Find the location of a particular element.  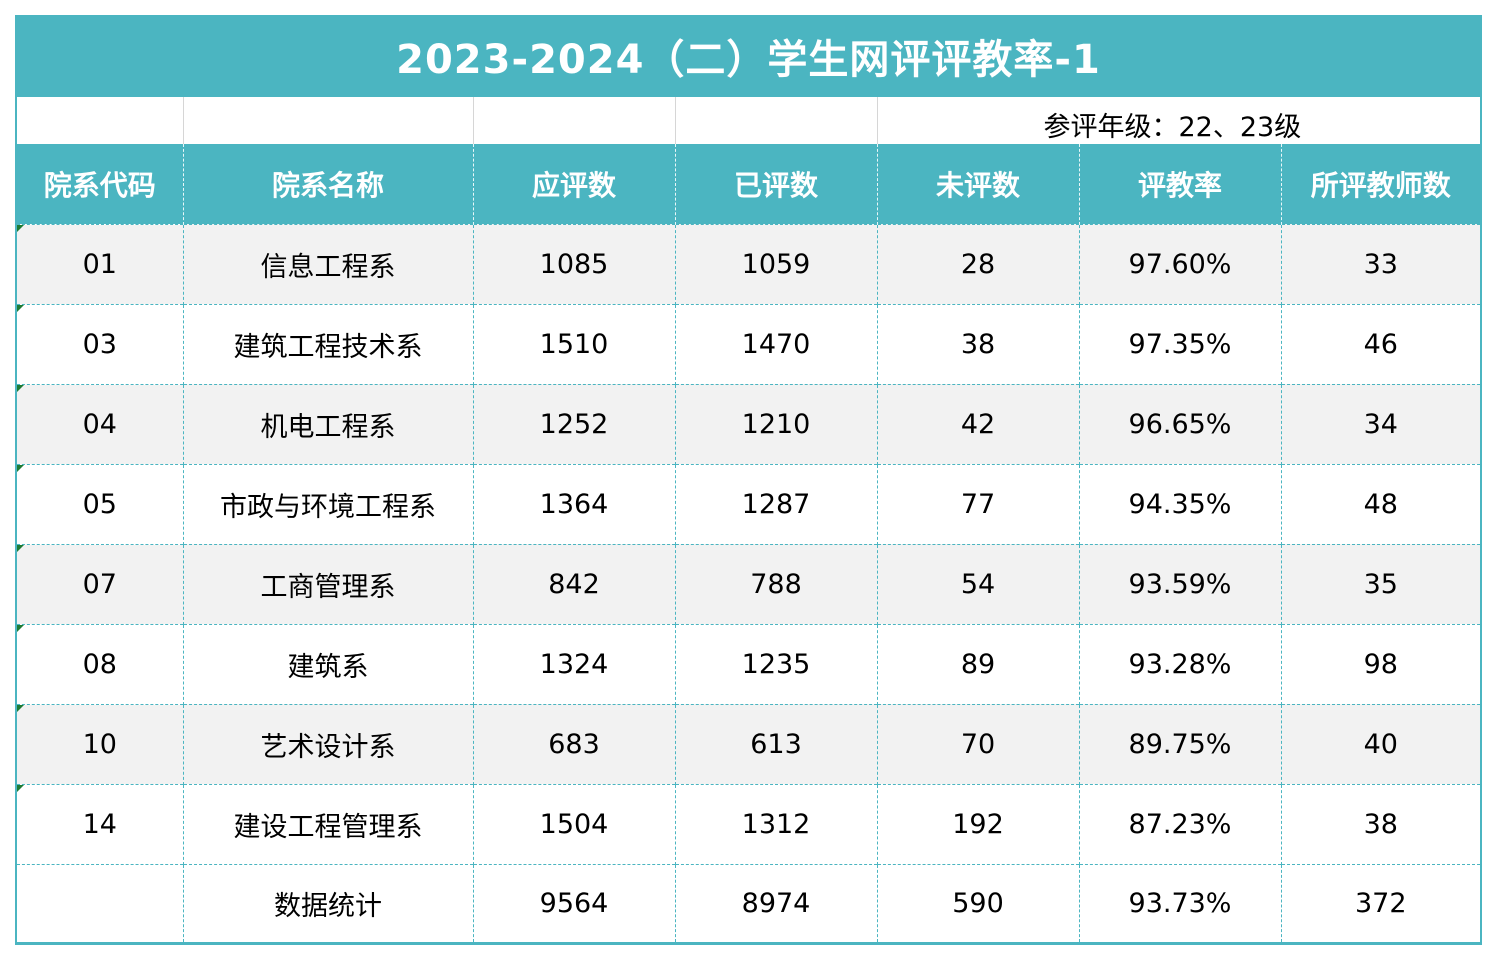

total-label: 数据统计 is located at coordinates (327, 902).